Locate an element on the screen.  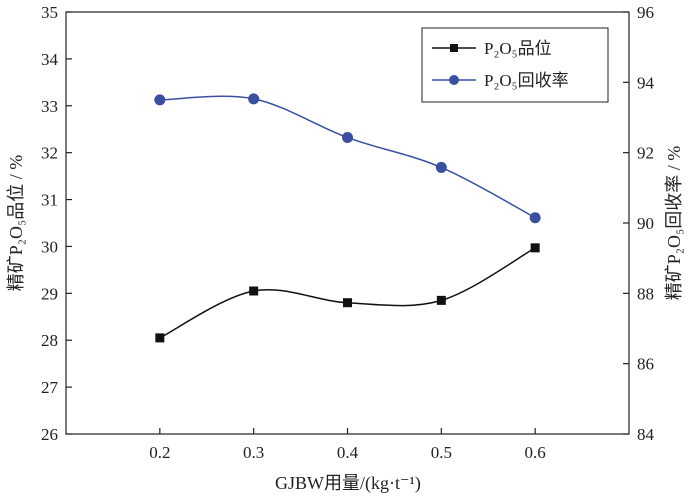
legend-marker-recovery is located at coordinates (454, 80).